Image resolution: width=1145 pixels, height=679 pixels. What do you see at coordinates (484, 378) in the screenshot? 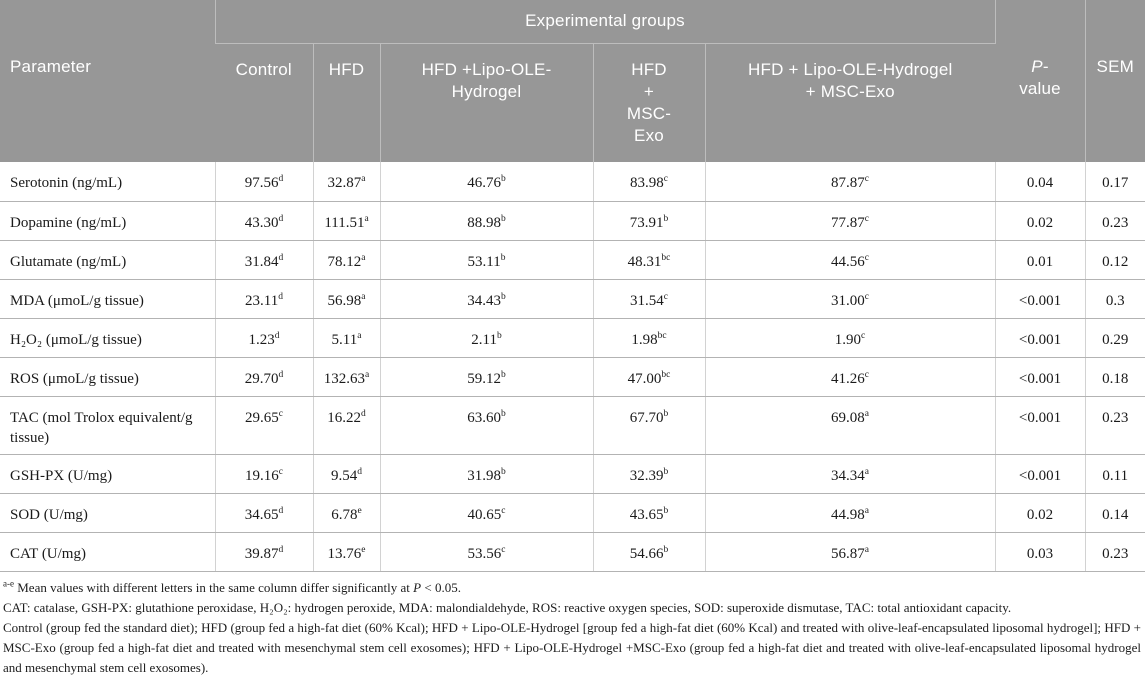
I see `value-text: 59.12` at bounding box center [484, 378].